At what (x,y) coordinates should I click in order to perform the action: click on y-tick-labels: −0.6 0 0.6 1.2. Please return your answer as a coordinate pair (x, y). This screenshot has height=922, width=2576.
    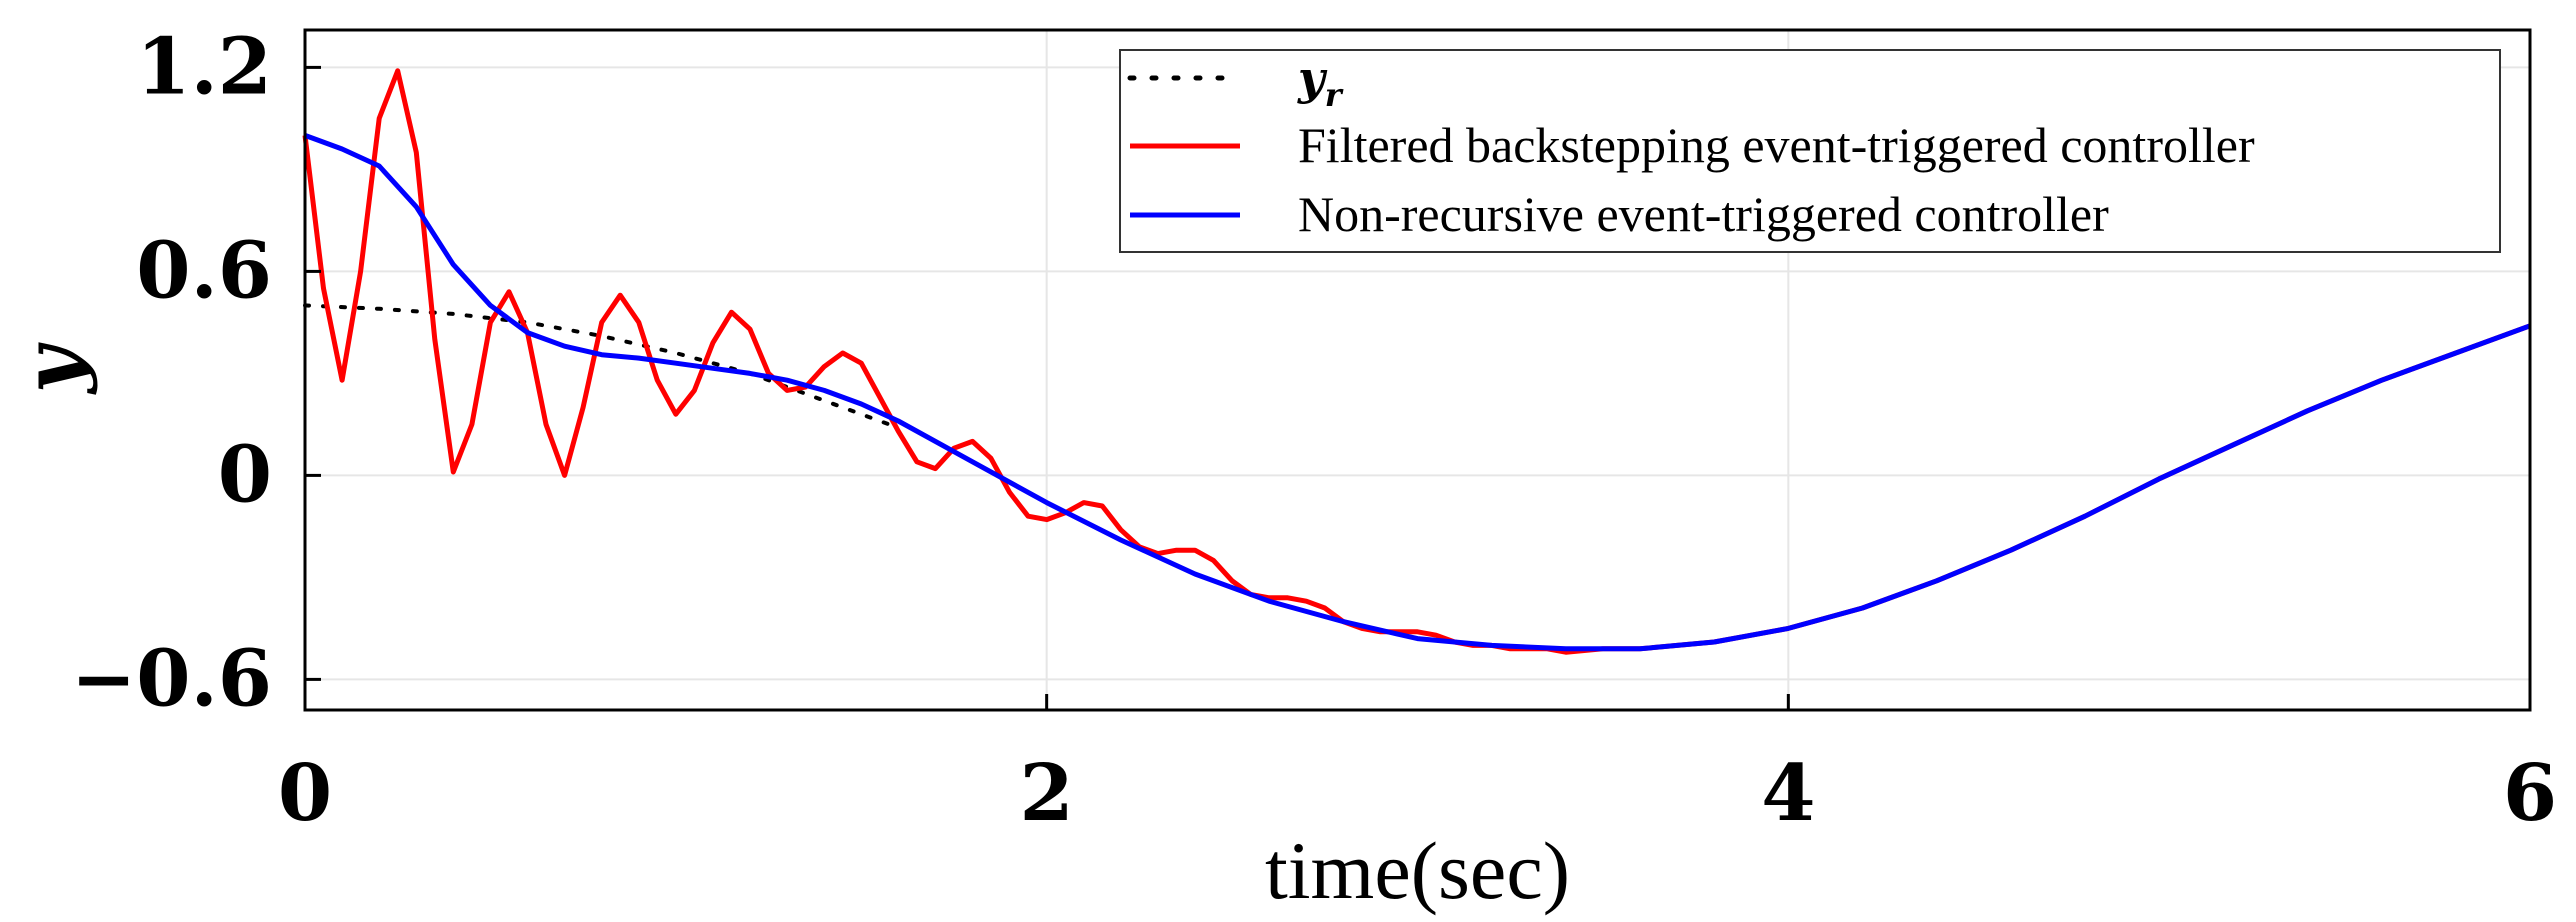
    Looking at the image, I should click on (171, 372).